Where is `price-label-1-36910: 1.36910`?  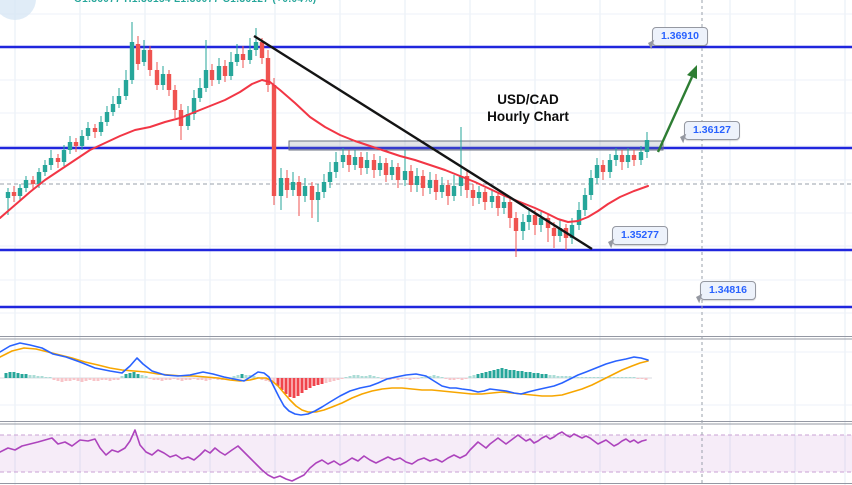
price-label-1-36910: 1.36910 is located at coordinates (680, 36).